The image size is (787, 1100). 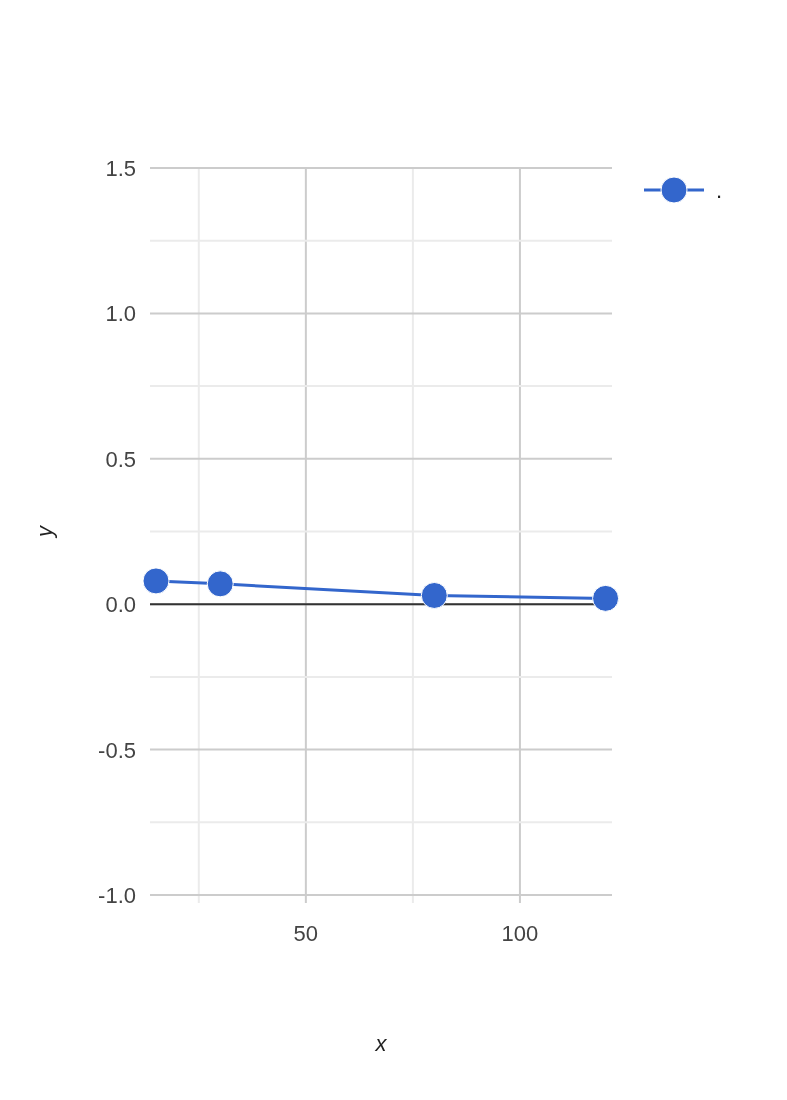 What do you see at coordinates (120, 459) in the screenshot?
I see `y-tick-label: 0.5` at bounding box center [120, 459].